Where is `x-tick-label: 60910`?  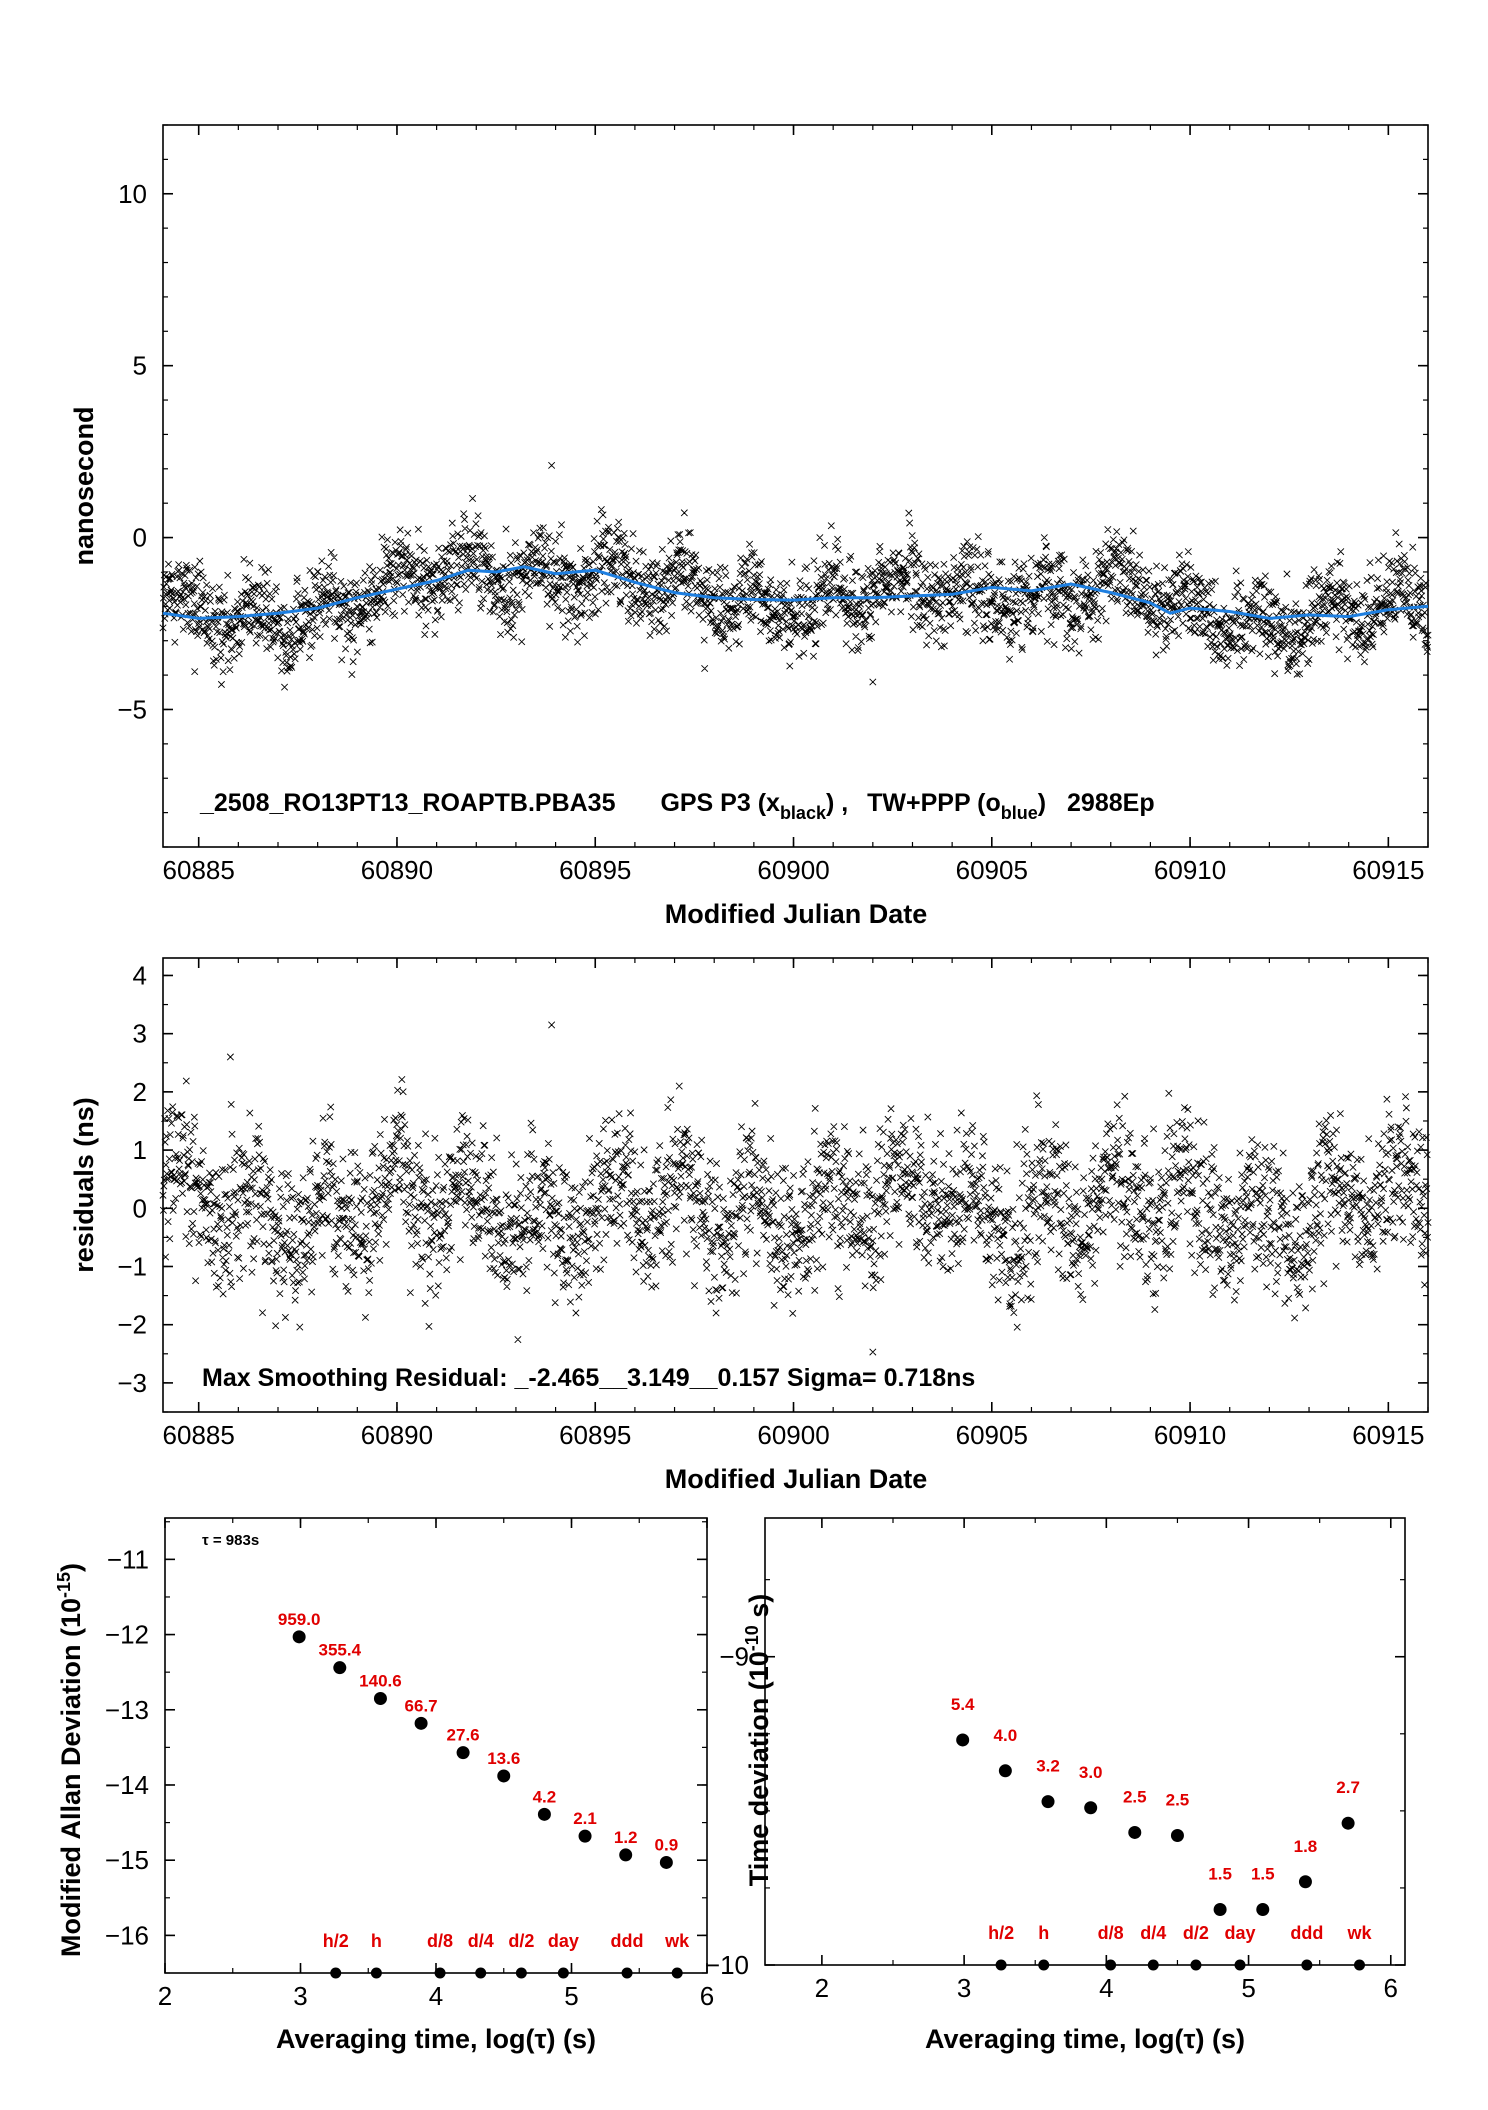 x-tick-label: 60910 is located at coordinates (1190, 1435).